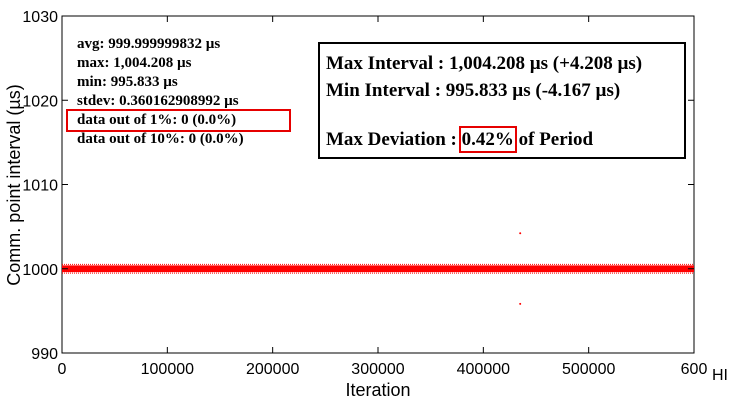 The image size is (731, 400). I want to click on stat-min: min: 995.833 µs, so click(127, 82).